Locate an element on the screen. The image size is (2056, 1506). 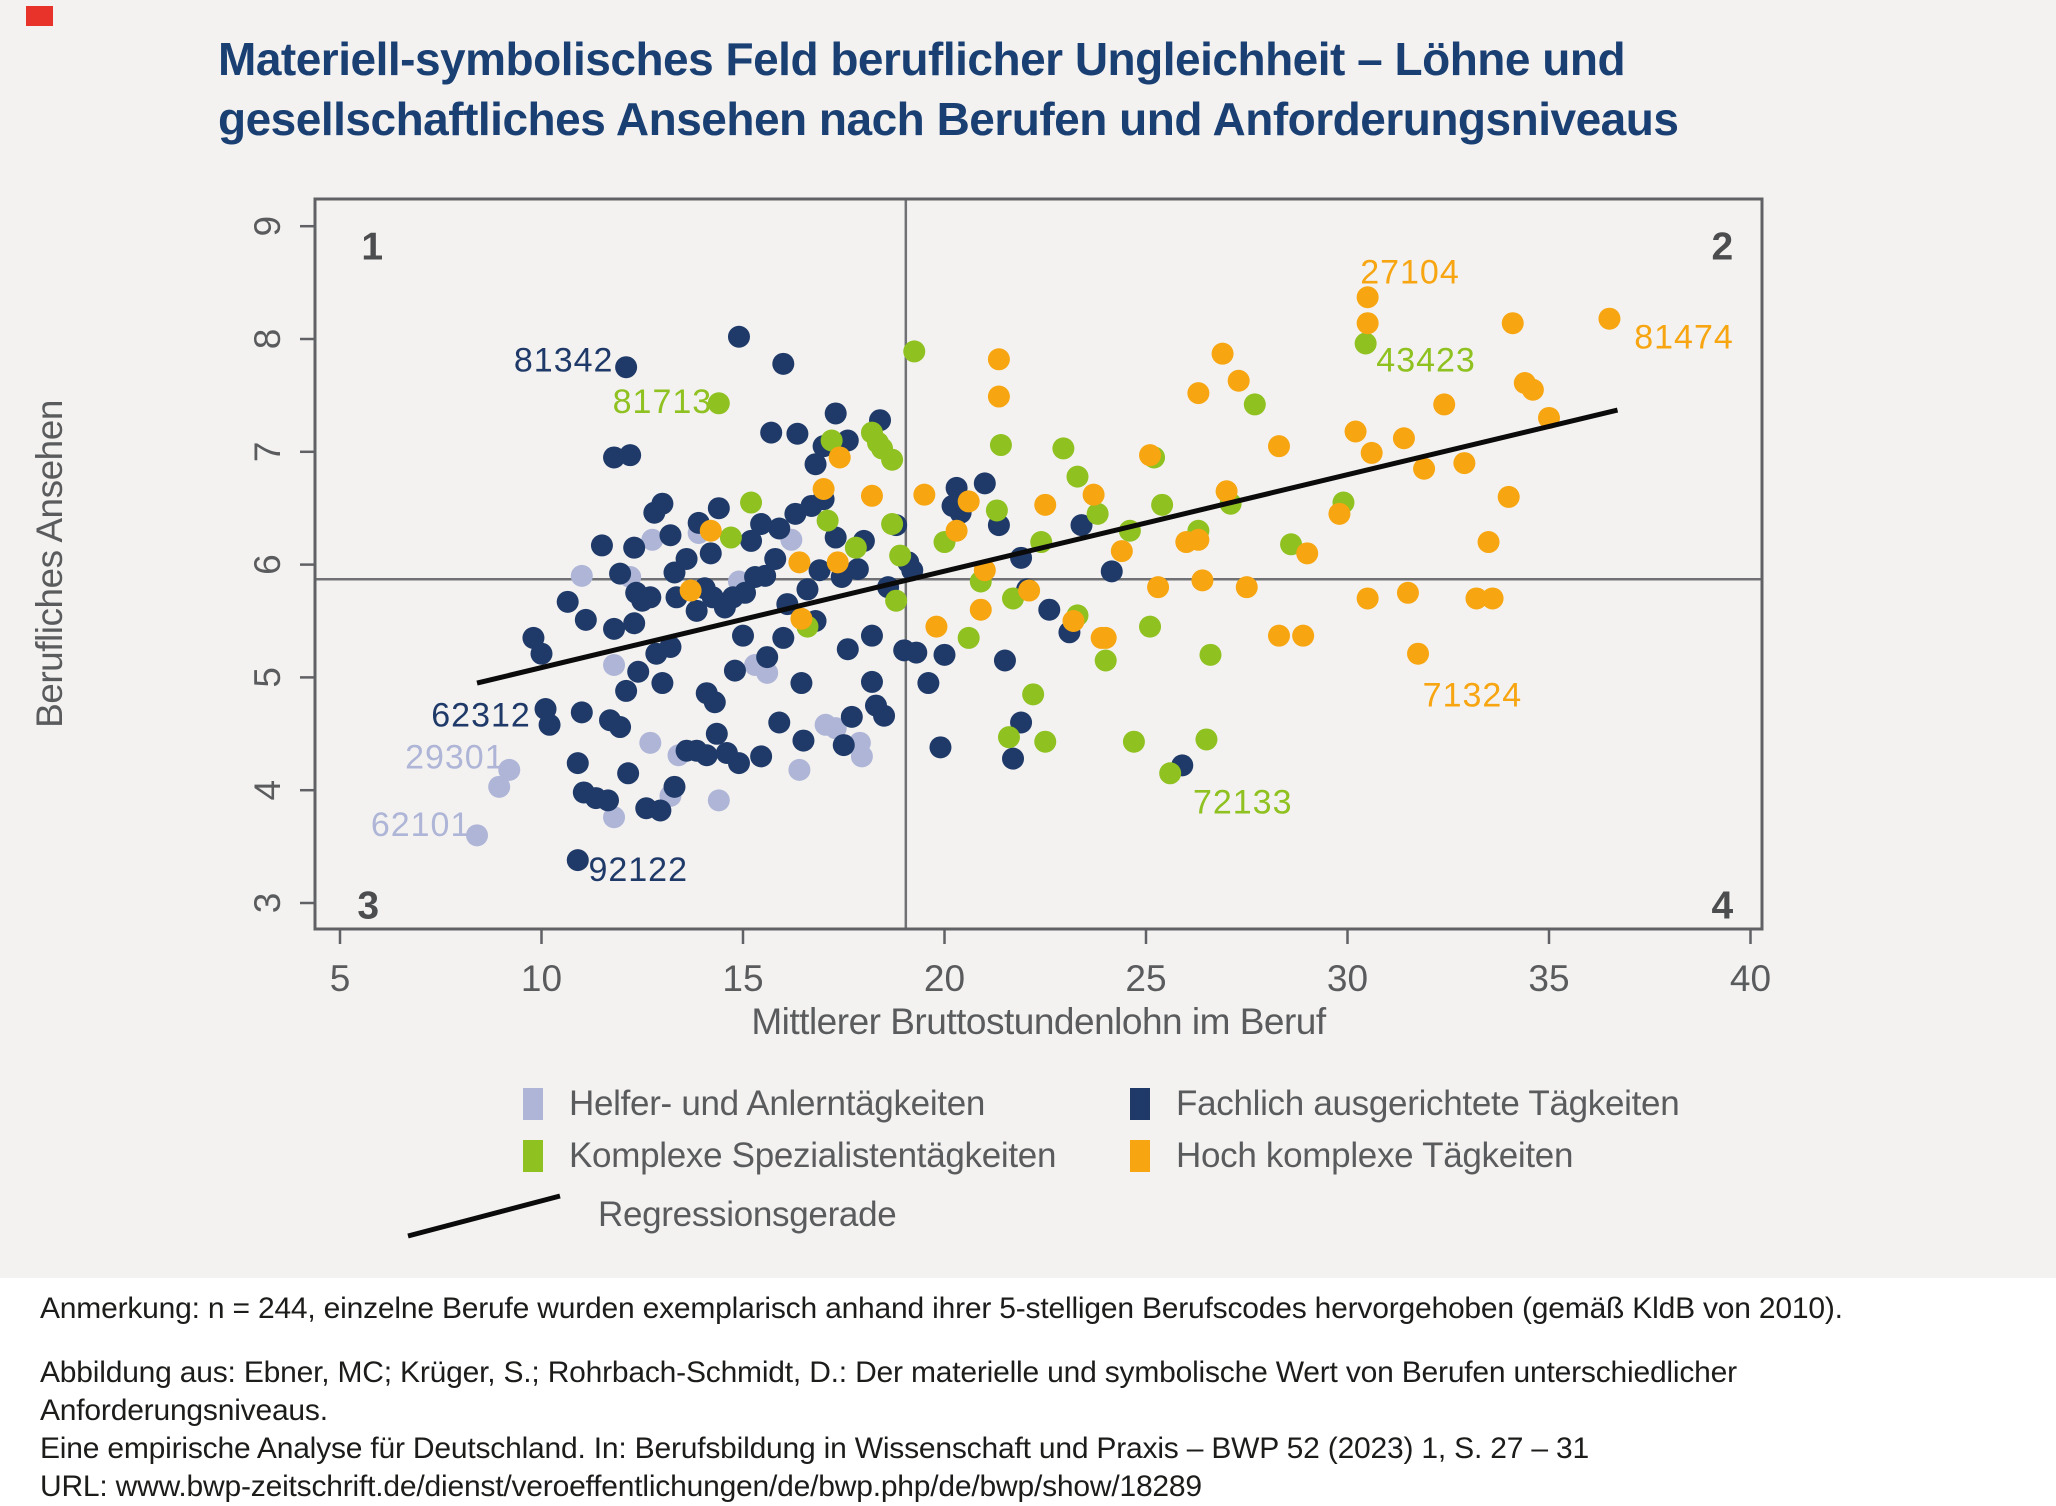
point-label-72133: 72133 is located at coordinates (1243, 802).